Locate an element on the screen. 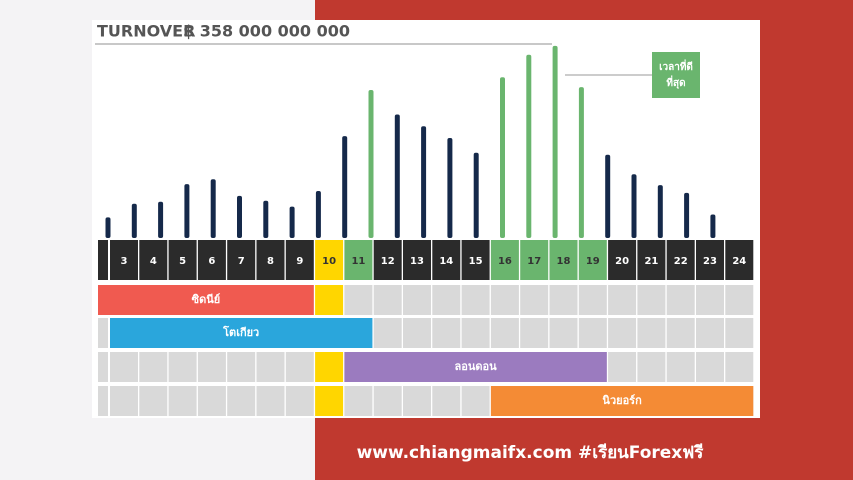  hour-label: 20 is located at coordinates (622, 261).